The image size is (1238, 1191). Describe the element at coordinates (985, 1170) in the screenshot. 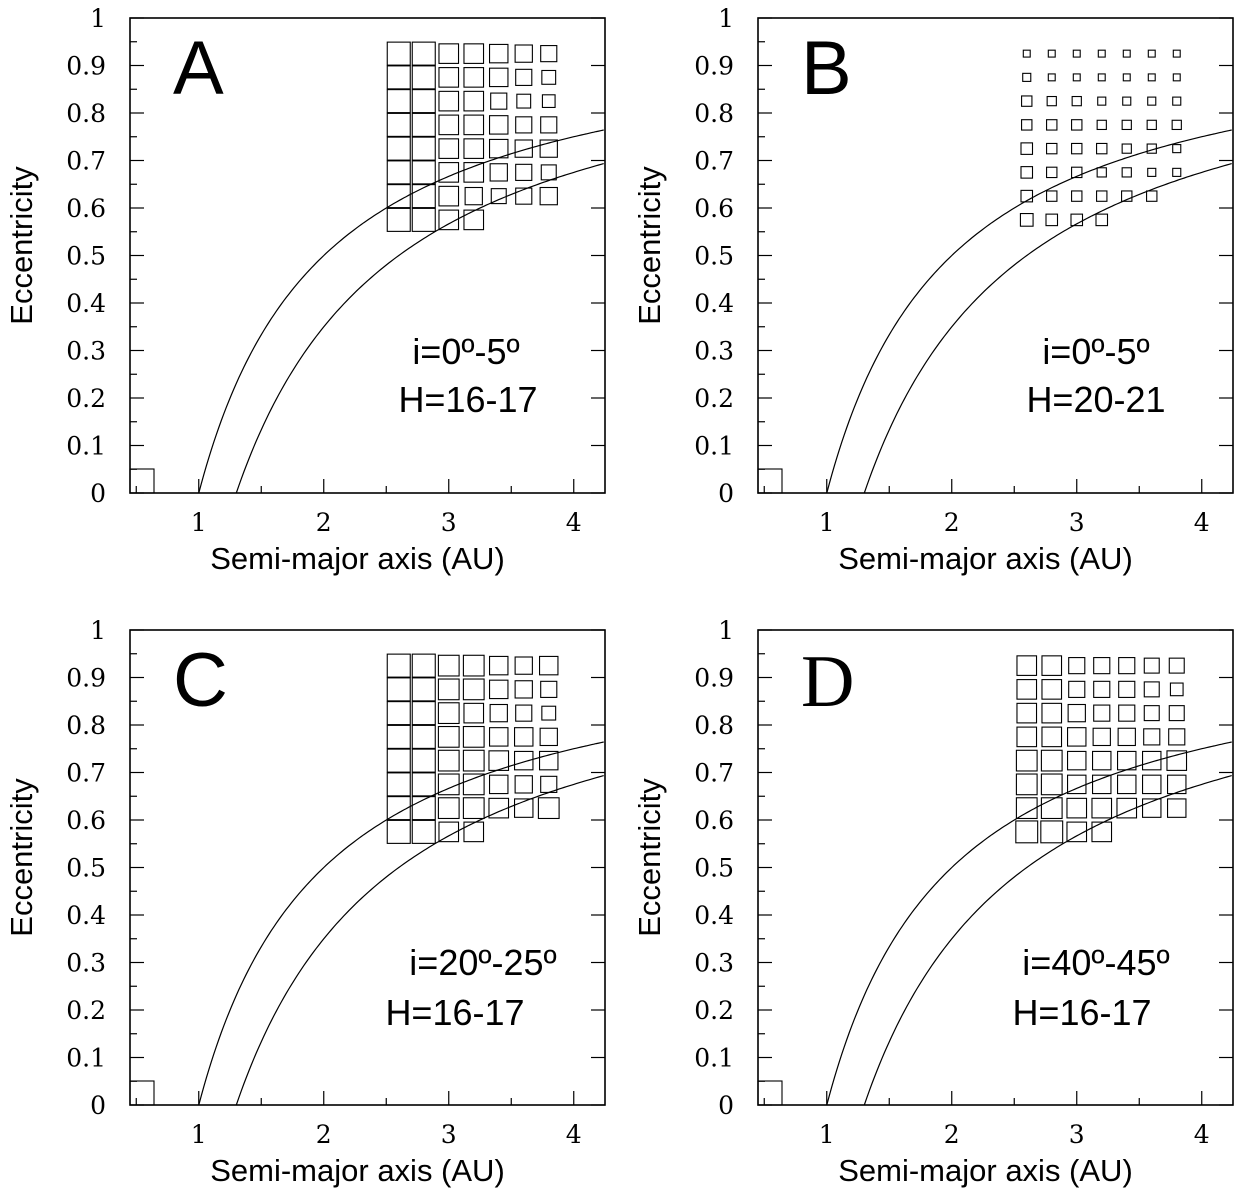

I see `x-axis-label: Semi-major axis (AU)` at that location.